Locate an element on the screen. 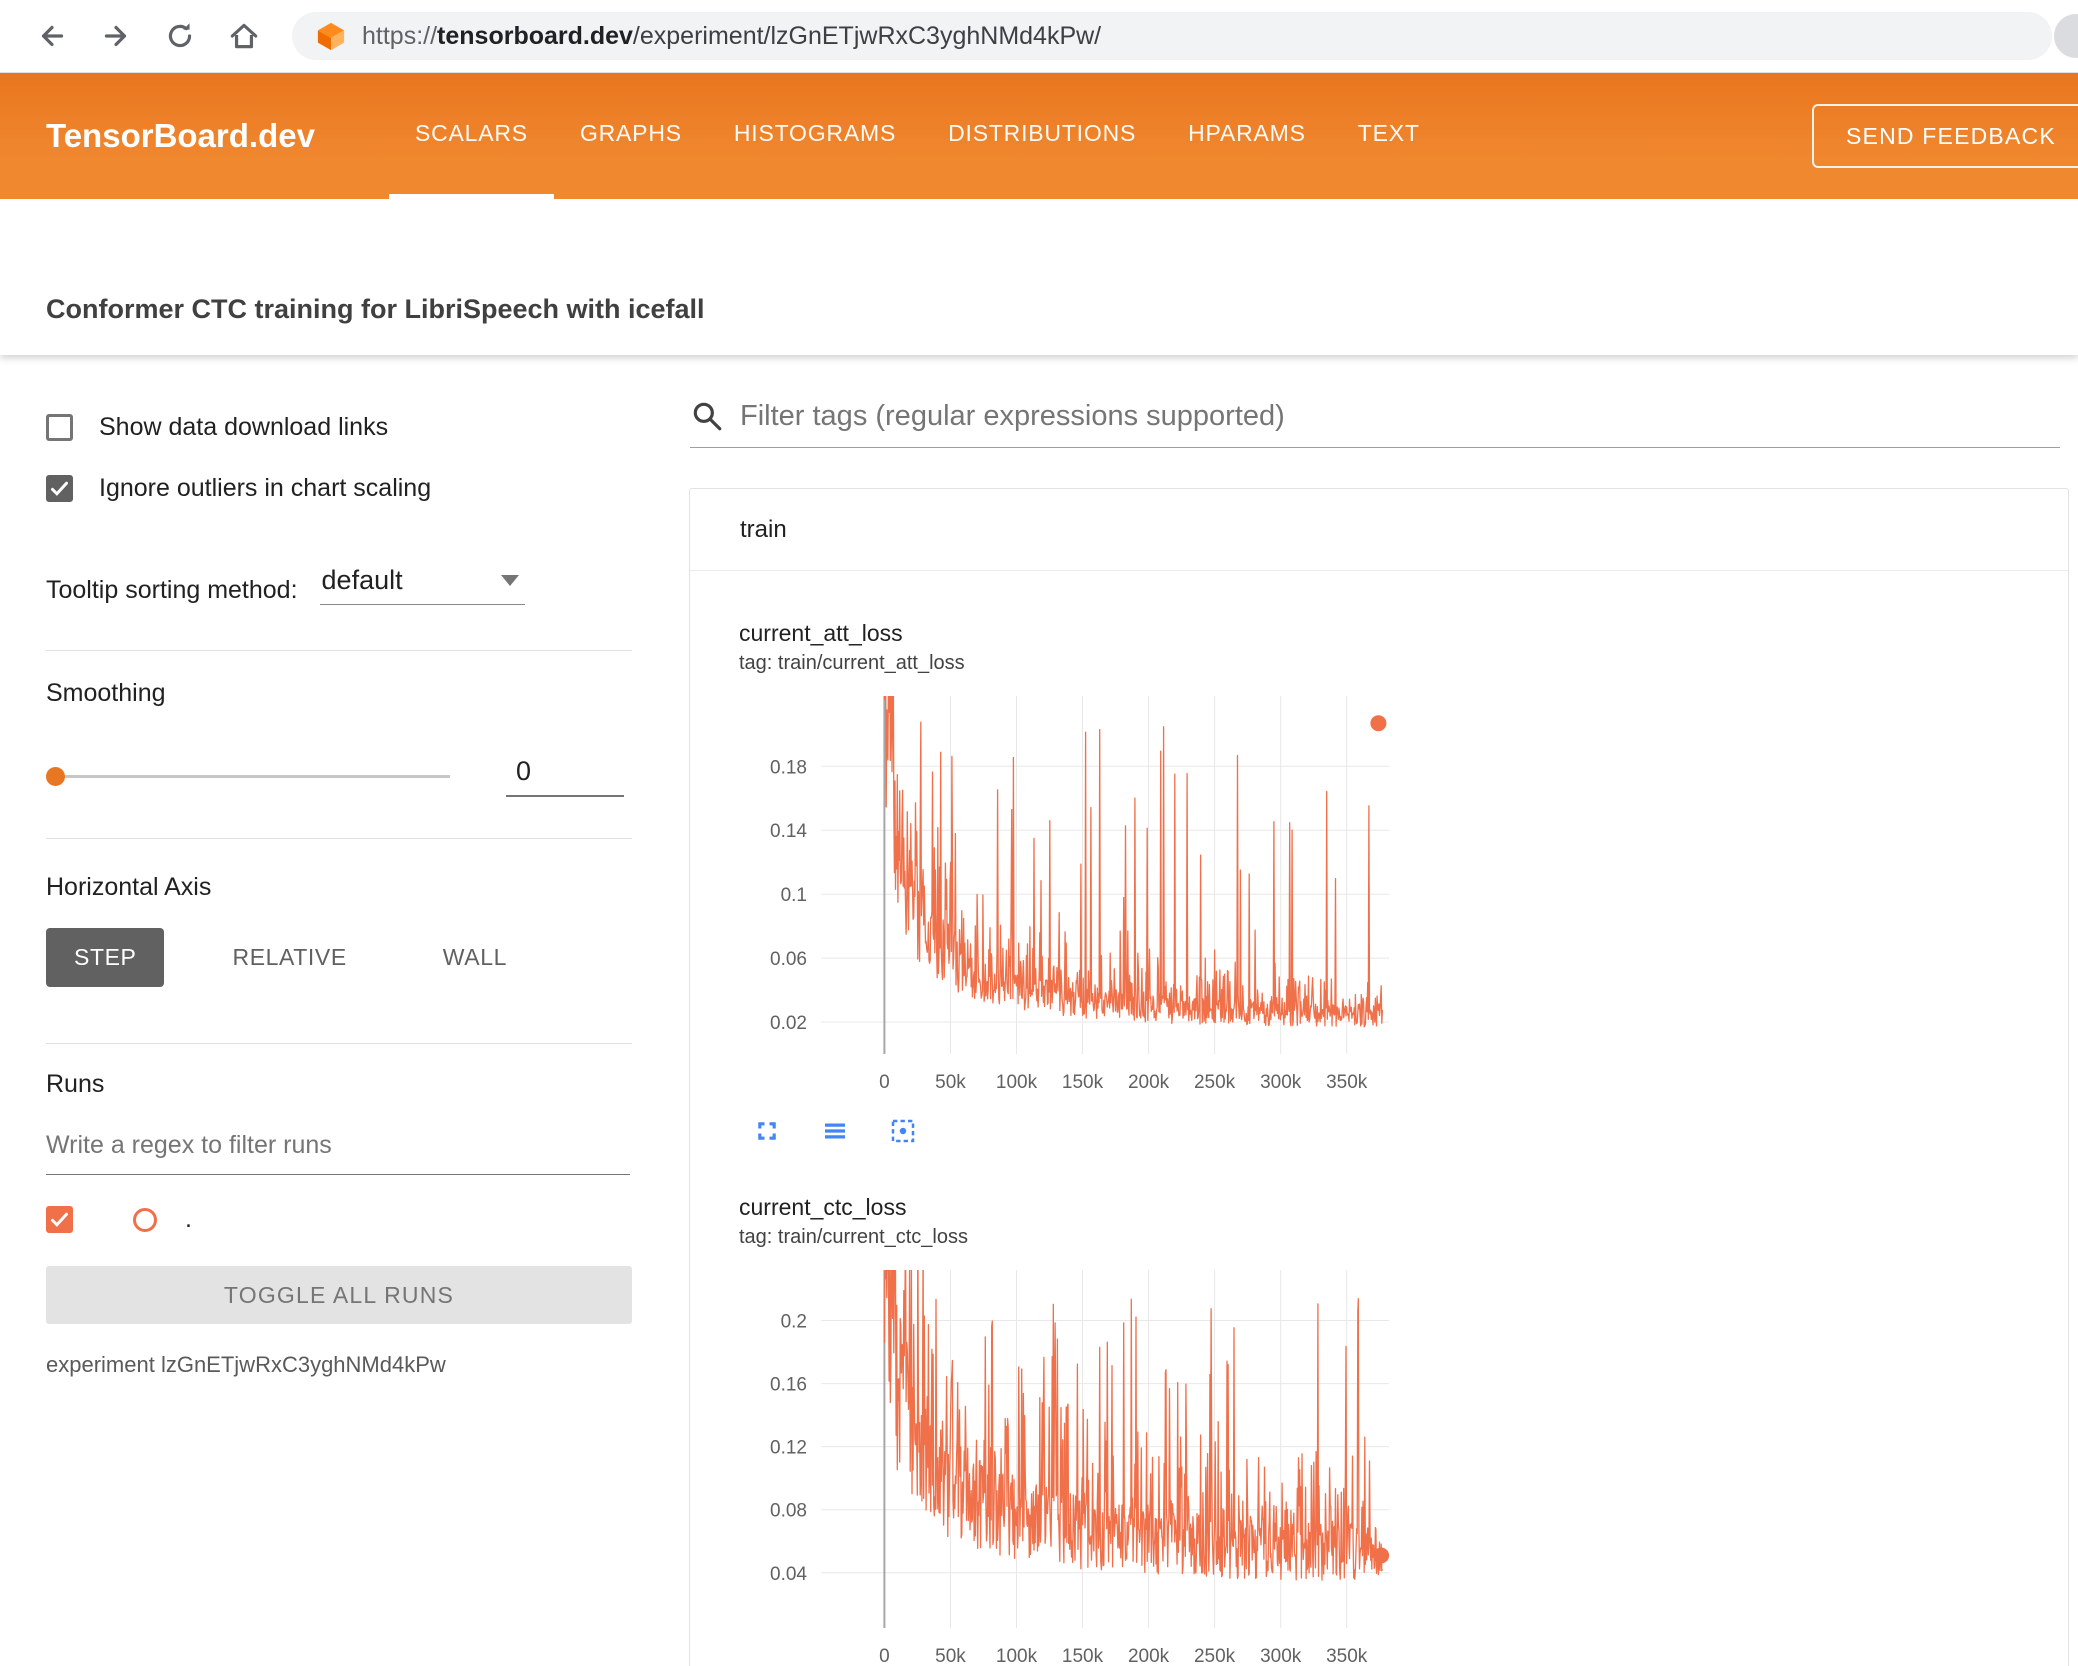  tag-group-header: train is located at coordinates (1379, 530).